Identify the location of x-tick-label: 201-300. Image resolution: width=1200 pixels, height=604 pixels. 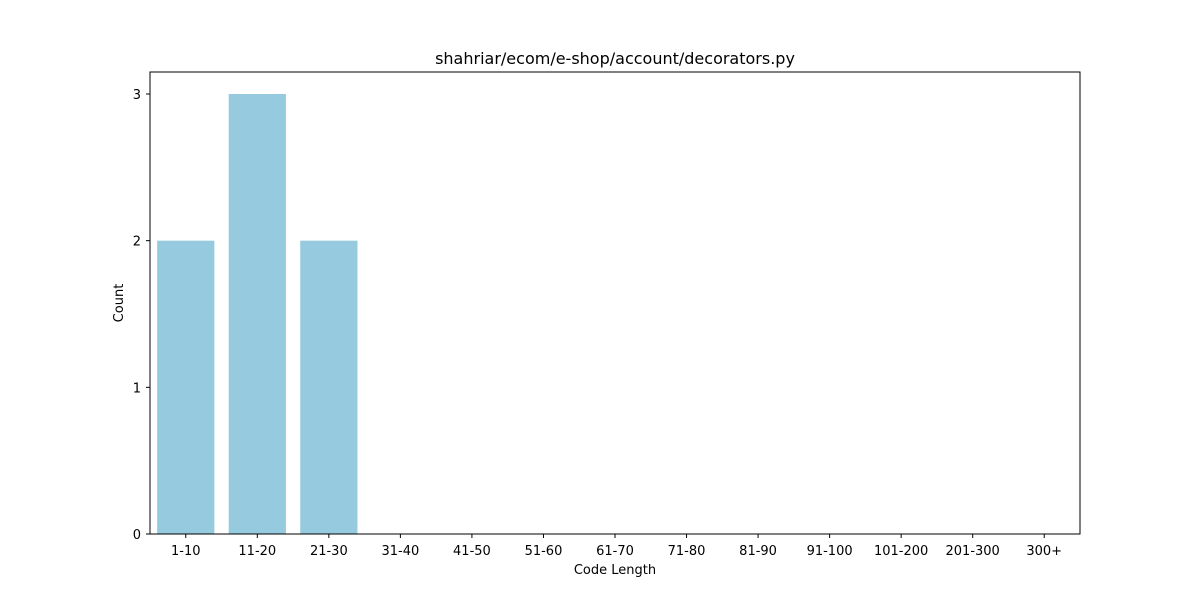
(973, 551).